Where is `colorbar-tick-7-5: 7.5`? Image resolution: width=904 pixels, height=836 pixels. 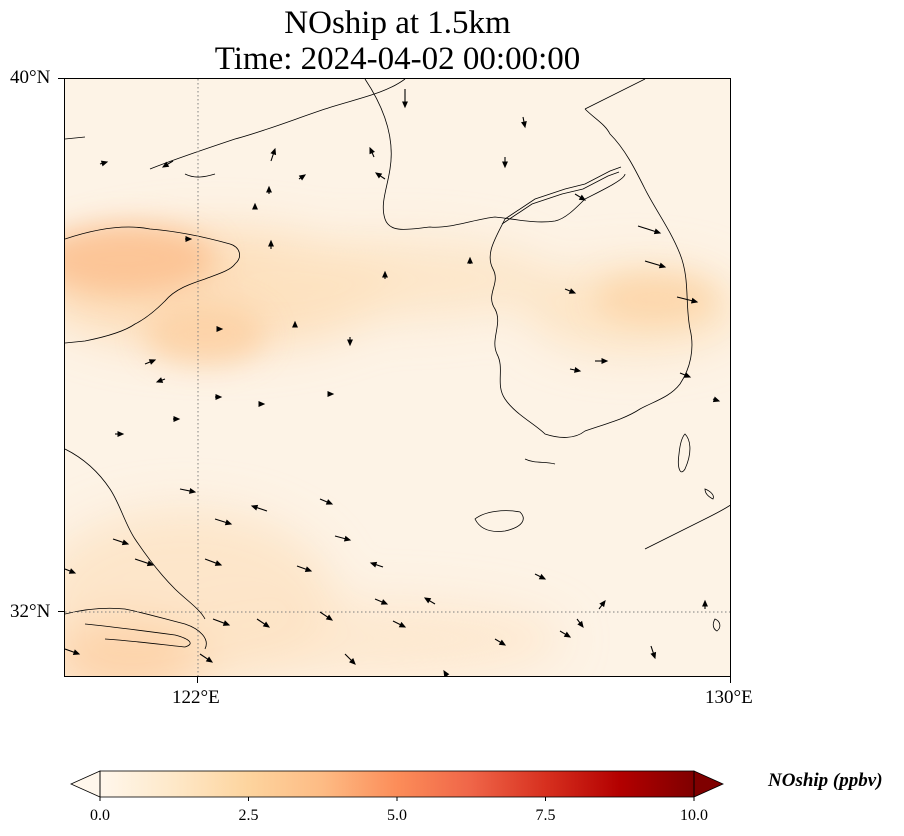 colorbar-tick-7-5: 7.5 is located at coordinates (545, 815).